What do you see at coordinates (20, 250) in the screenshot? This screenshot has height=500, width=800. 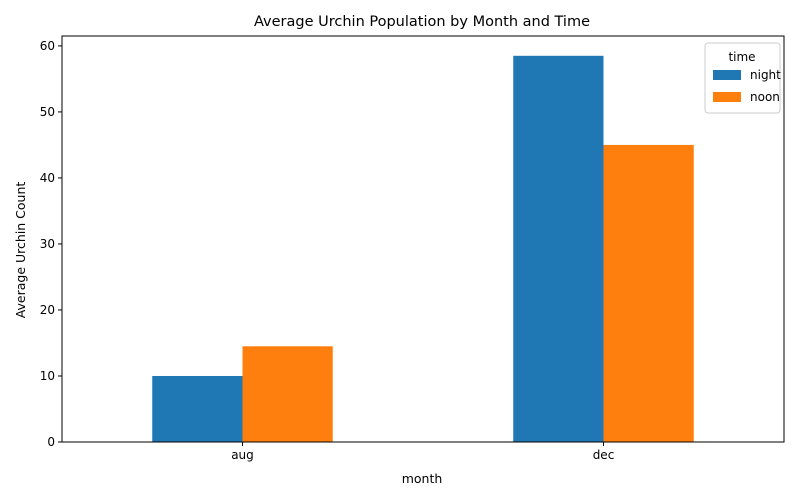 I see `y-axis-label: Average Urchin Count` at bounding box center [20, 250].